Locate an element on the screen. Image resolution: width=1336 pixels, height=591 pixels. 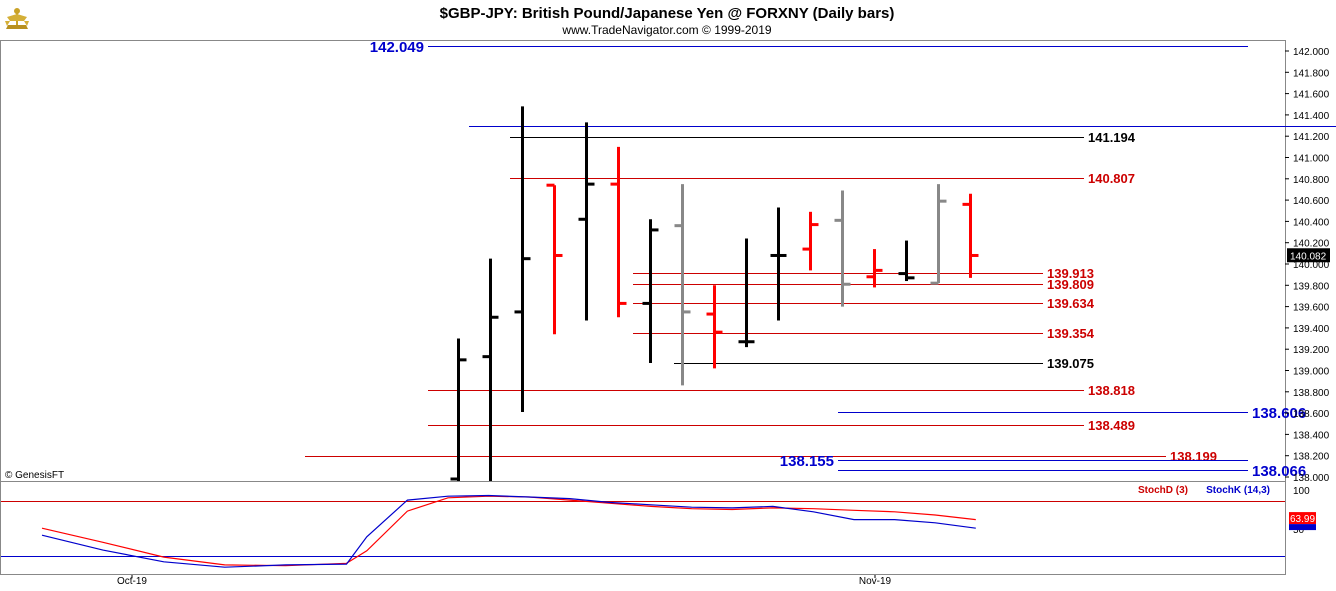
y-tick-label: 142.000 is located at coordinates (1311, 52).